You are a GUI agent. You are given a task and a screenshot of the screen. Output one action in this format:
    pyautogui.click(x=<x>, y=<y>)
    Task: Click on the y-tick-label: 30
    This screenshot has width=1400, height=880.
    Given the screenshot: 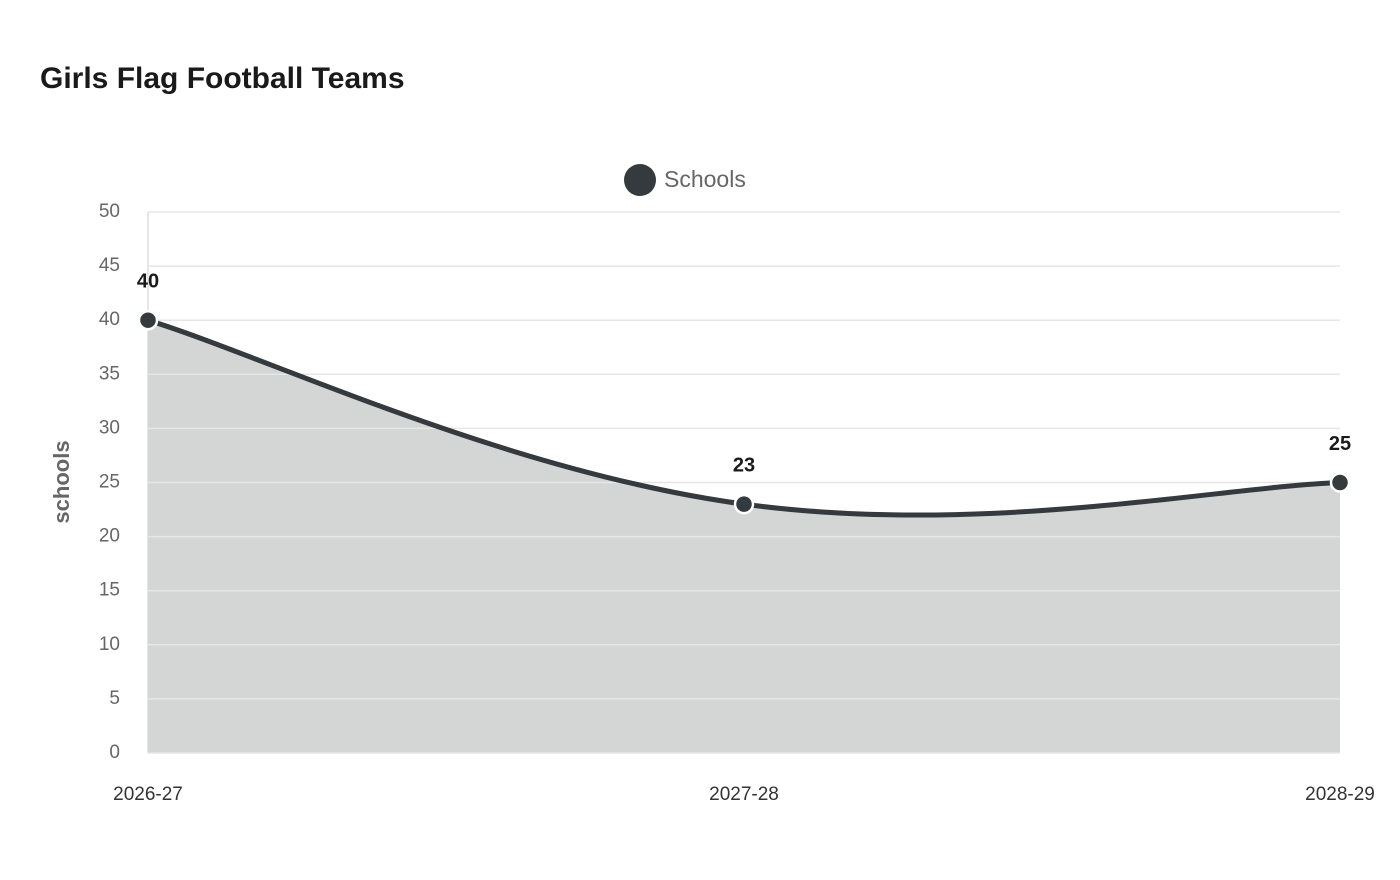 What is the action you would take?
    pyautogui.click(x=109, y=427)
    